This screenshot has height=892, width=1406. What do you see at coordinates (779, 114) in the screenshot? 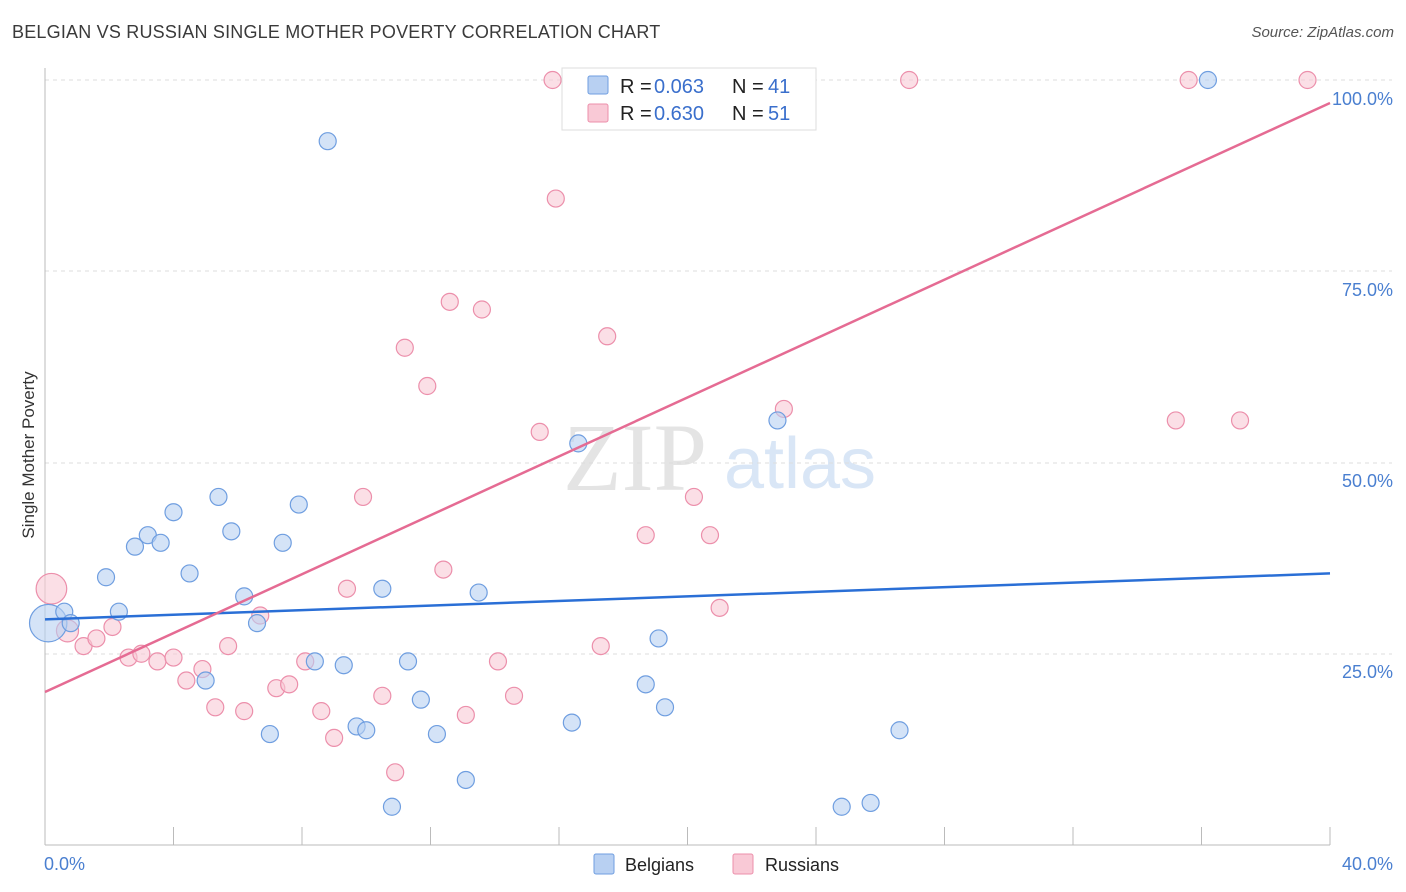
I see `legend-n-value-russians: 51` at bounding box center [779, 114].